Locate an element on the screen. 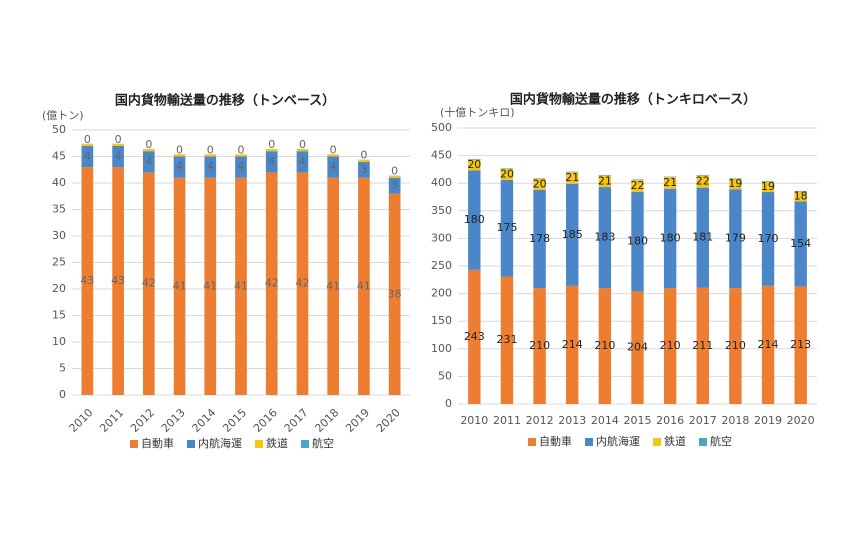 This screenshot has height=544, width=860. y-tick-label: 100 is located at coordinates (441, 348).